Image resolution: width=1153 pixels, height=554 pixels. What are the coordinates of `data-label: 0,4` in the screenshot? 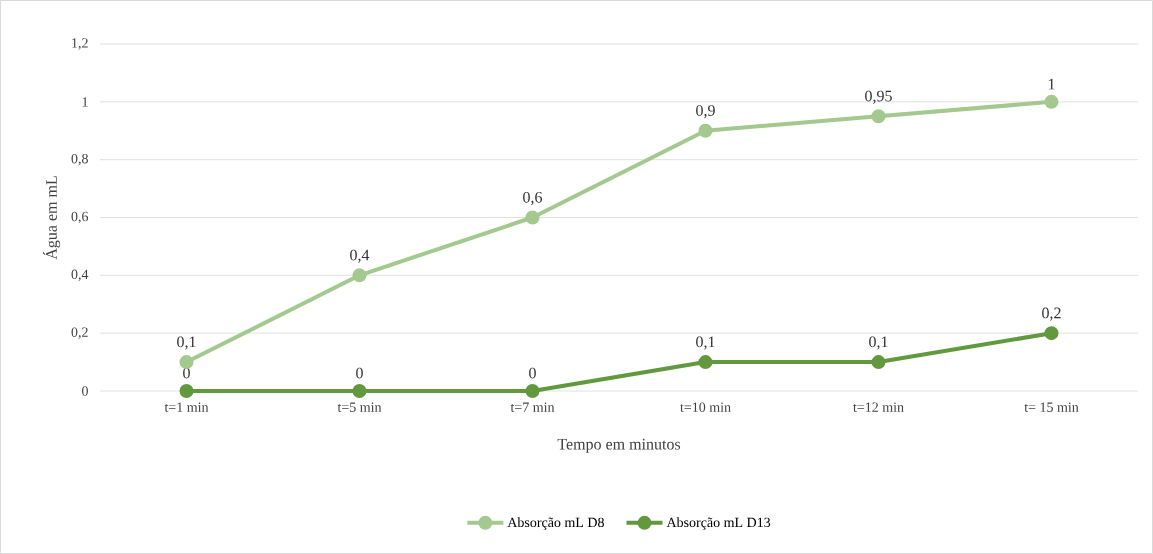 It's located at (360, 256).